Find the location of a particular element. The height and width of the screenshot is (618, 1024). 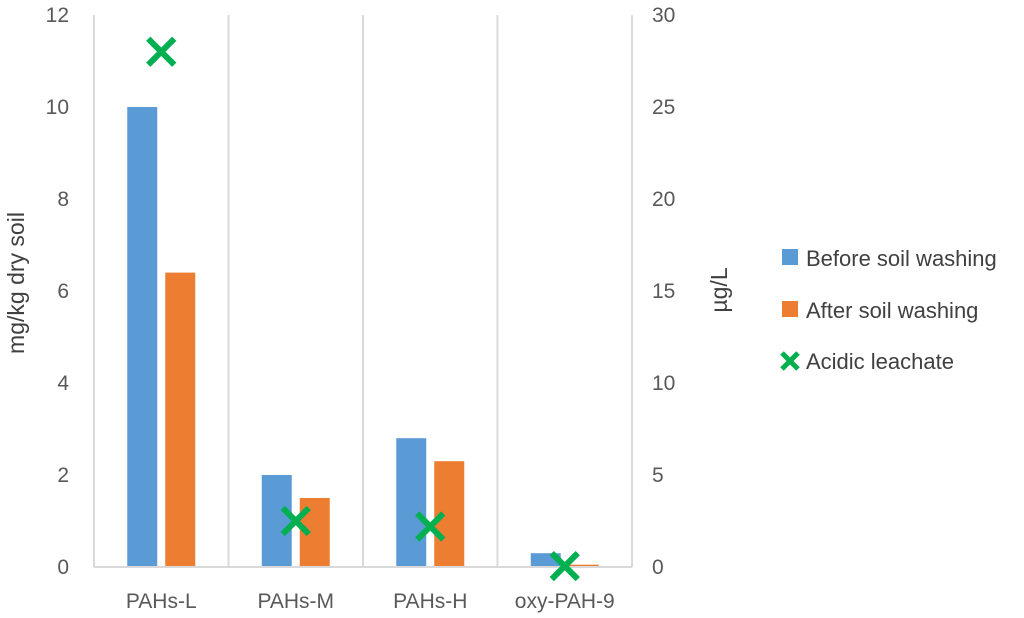

legend-label-before: Before soil washing is located at coordinates (901, 258).